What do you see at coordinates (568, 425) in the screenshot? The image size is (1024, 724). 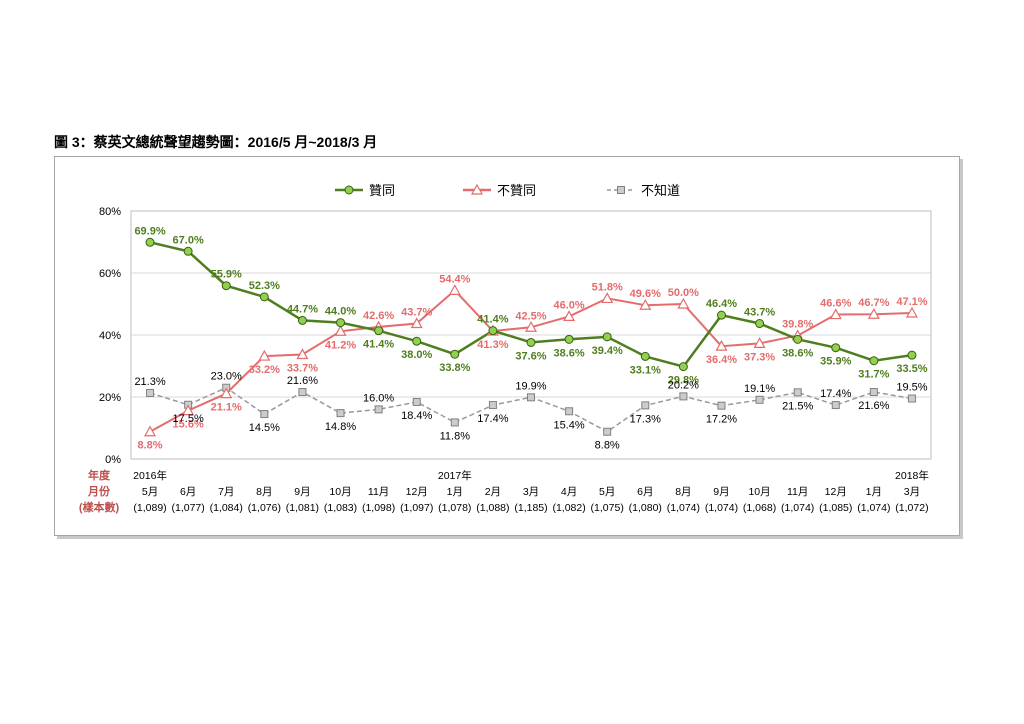 I see `data-label: 15.4%` at bounding box center [568, 425].